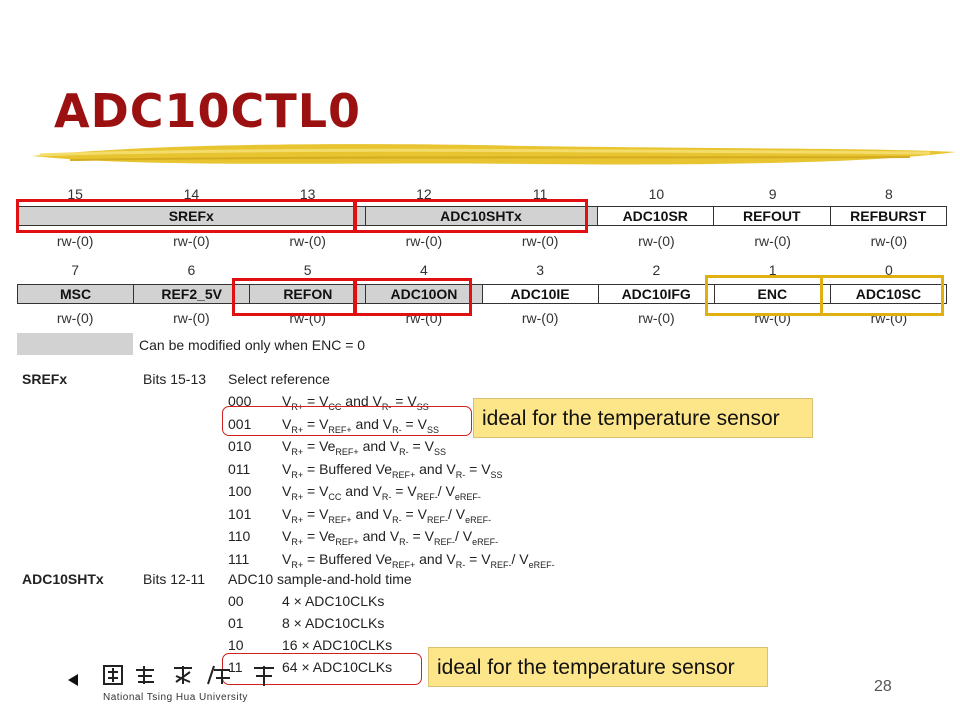  Describe the element at coordinates (887, 294) in the screenshot. I see `field-adc10sc: ADC10SC` at that location.